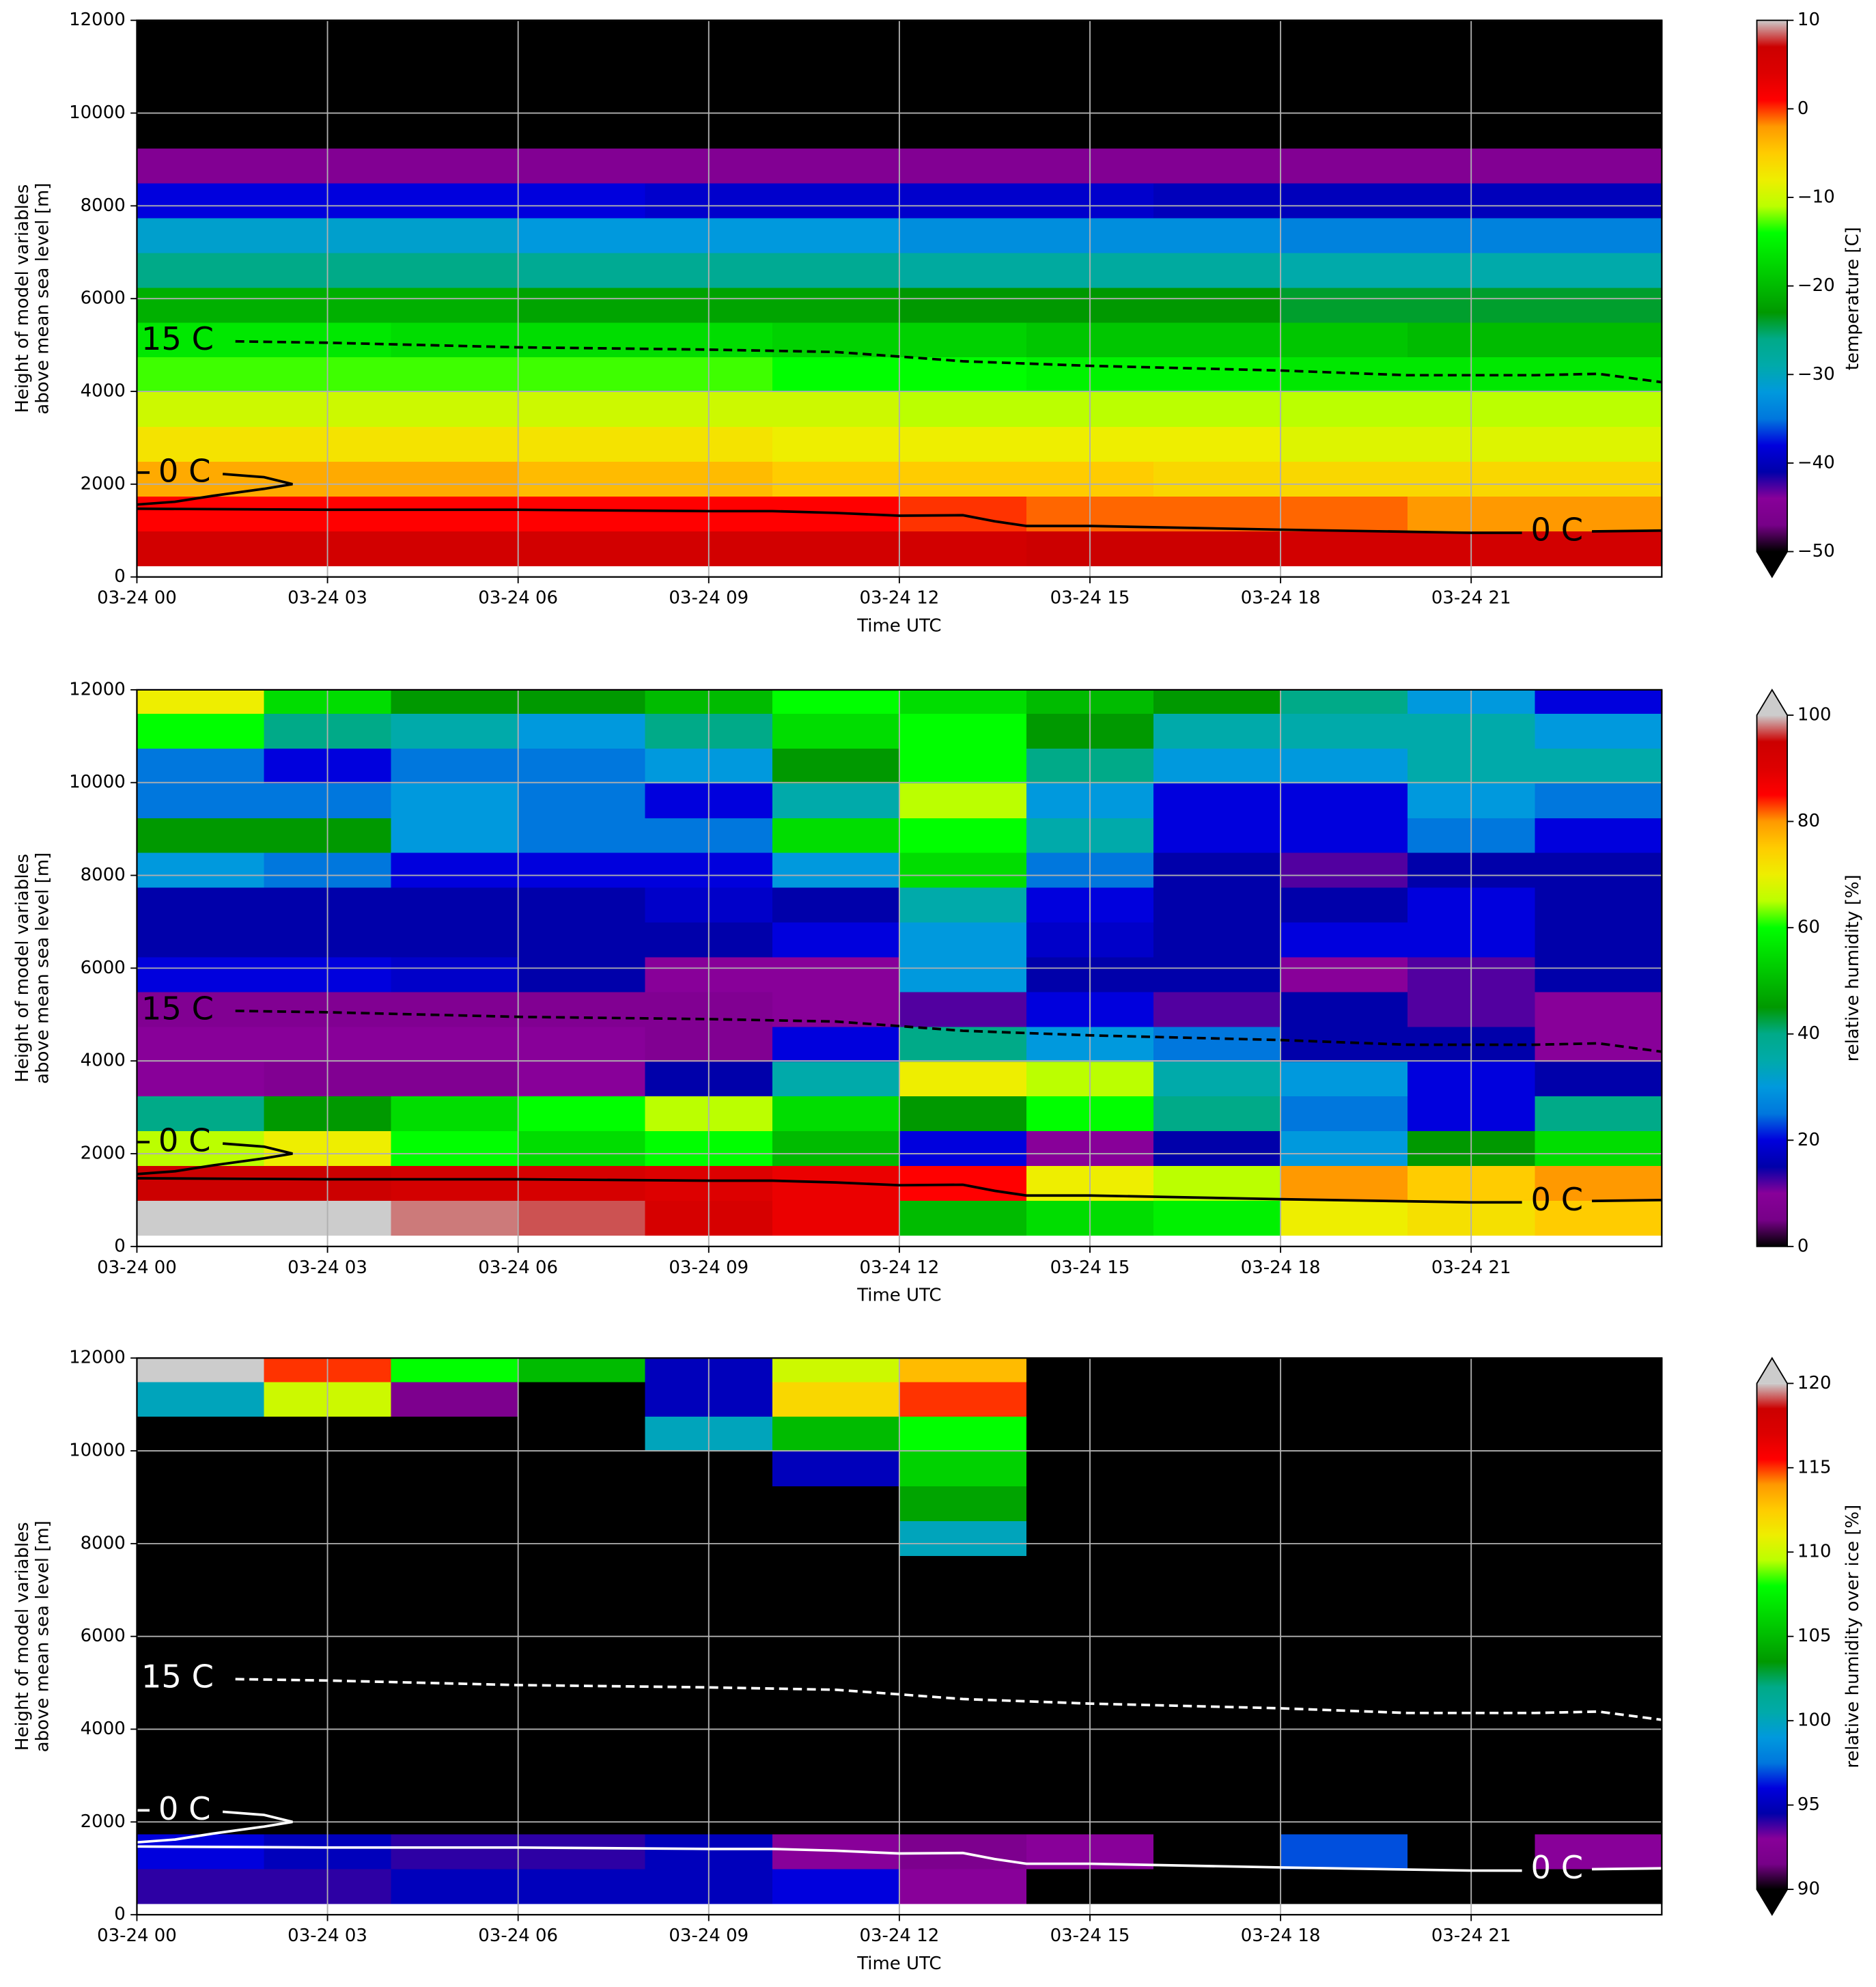 The image size is (1876, 1987). Describe the element at coordinates (1281, 1267) in the screenshot. I see `x-tick-label: 03-24 18` at that location.